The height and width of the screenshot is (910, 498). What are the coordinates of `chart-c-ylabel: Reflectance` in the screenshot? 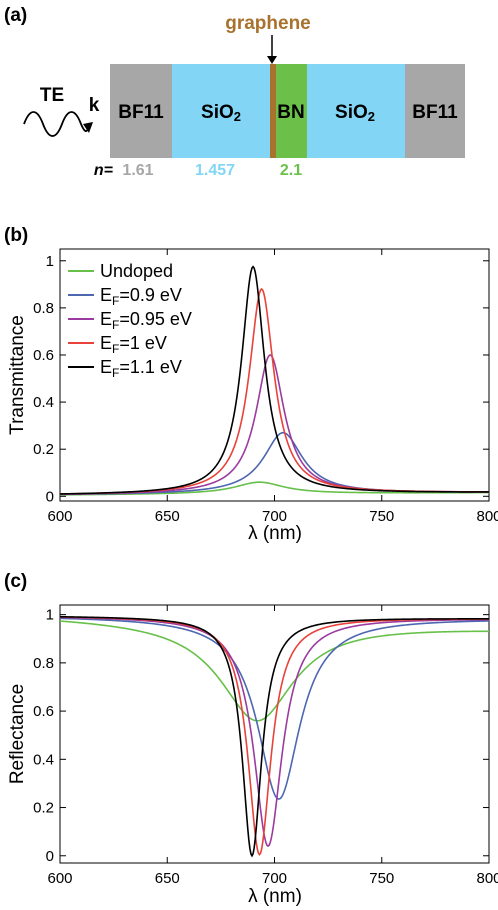 It's located at (17, 734).